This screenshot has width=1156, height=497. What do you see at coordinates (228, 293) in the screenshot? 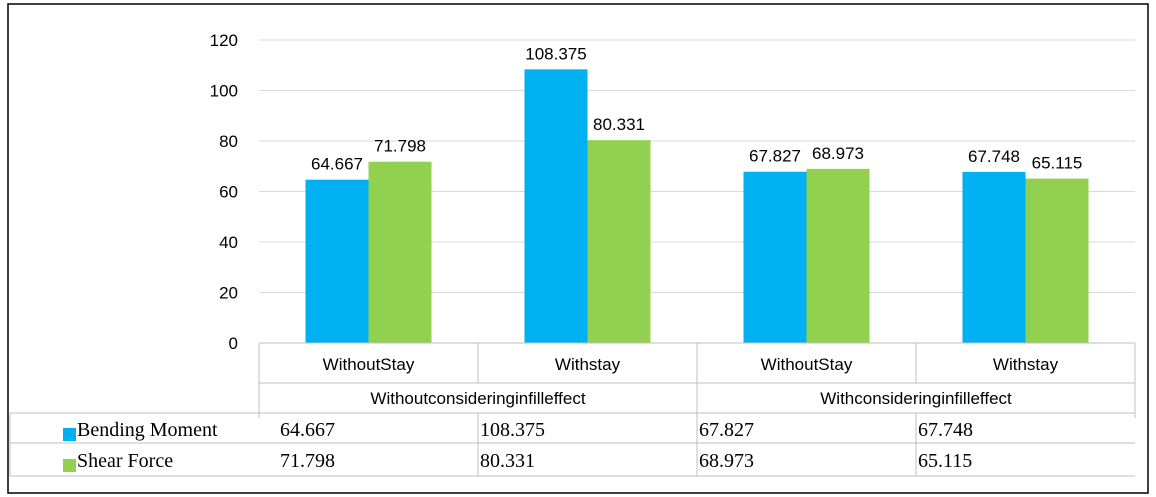
I see `y-tick-label: 20` at bounding box center [228, 293].